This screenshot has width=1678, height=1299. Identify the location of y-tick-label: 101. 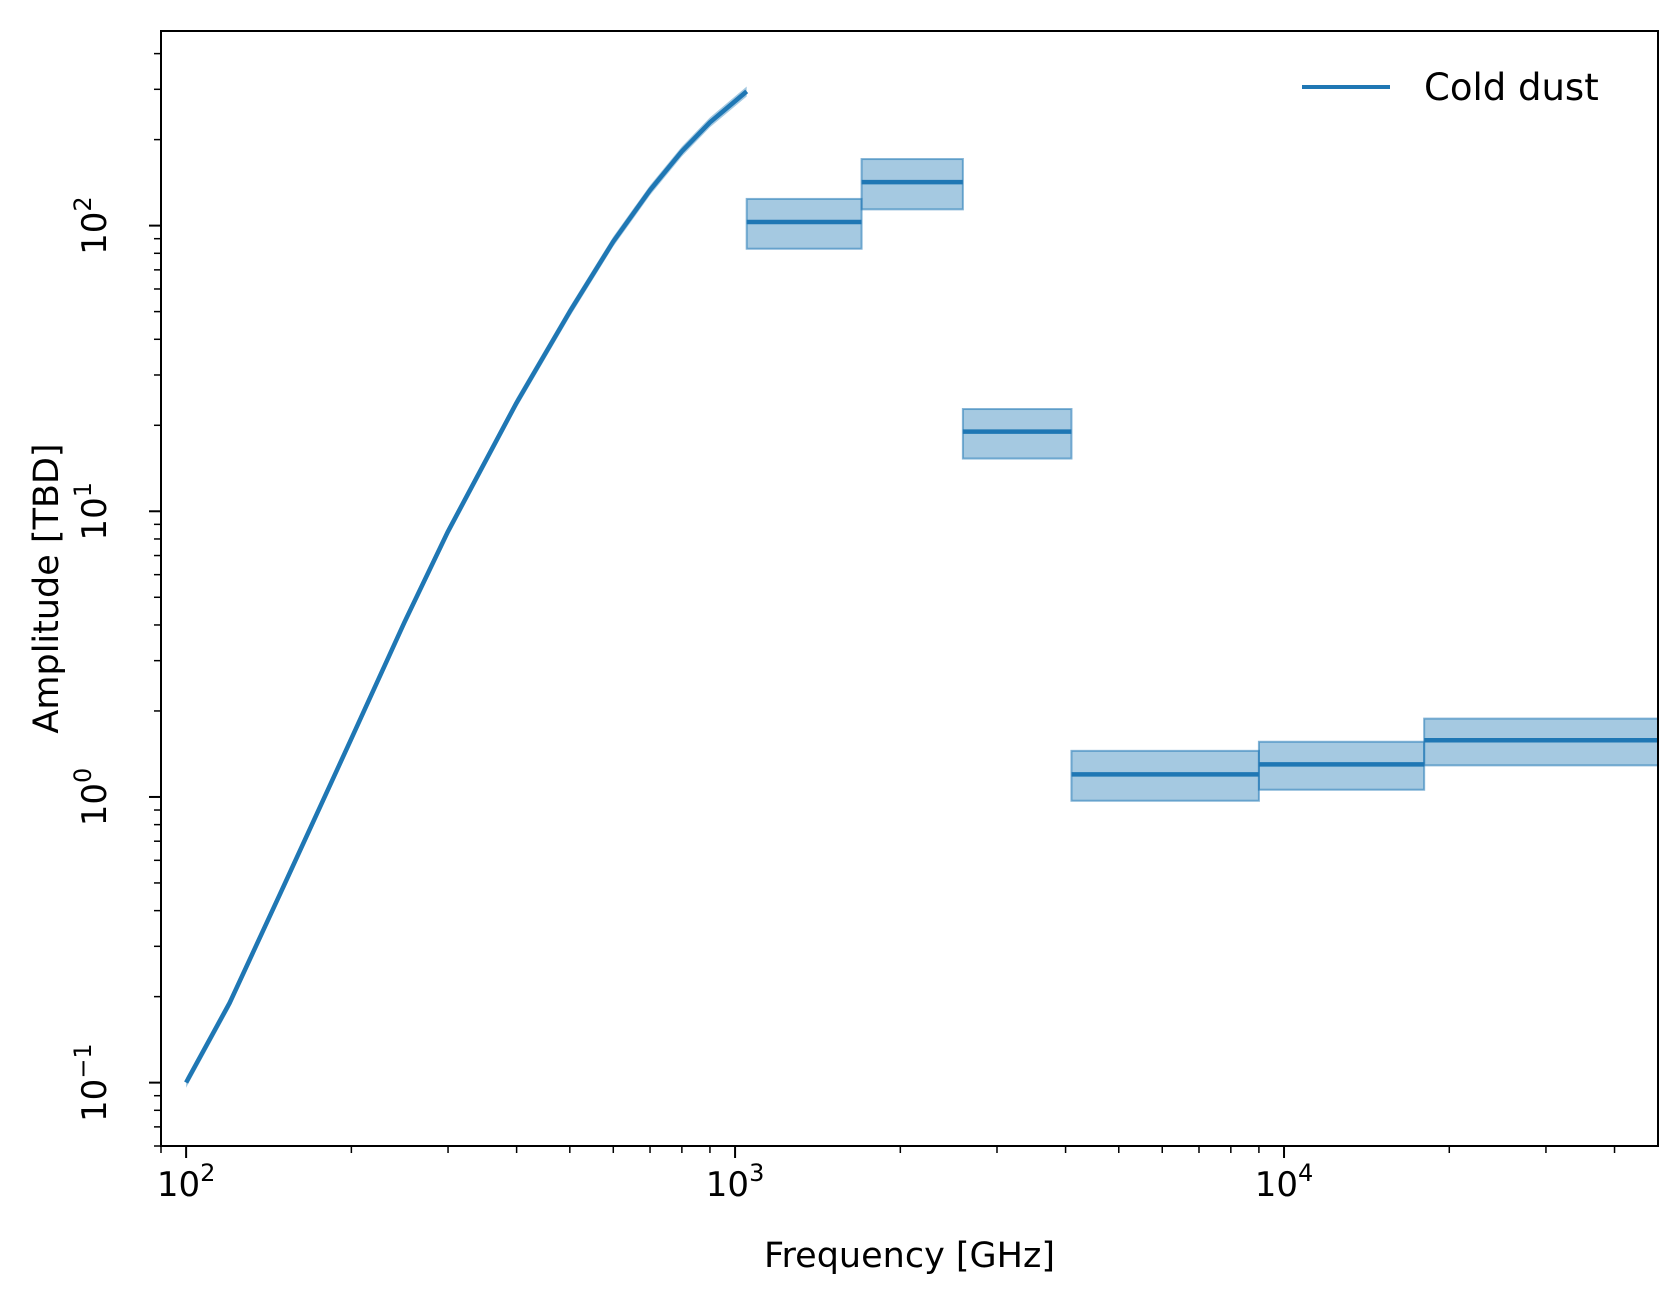
(92, 511).